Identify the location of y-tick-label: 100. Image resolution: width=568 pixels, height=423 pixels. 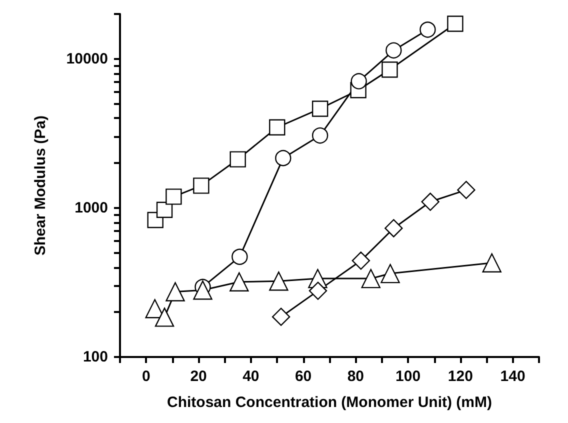
(95, 357).